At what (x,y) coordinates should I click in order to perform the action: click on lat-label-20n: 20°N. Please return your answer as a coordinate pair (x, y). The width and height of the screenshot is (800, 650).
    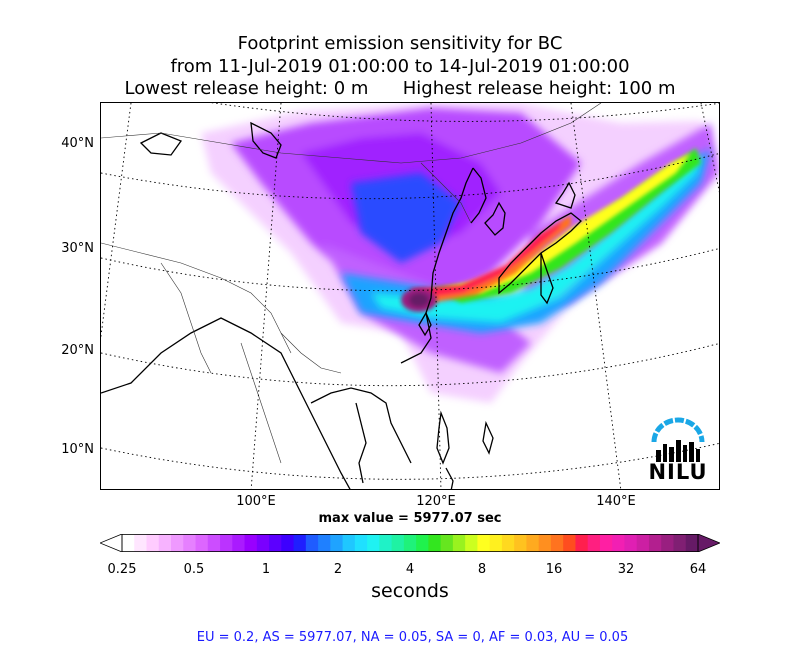
    Looking at the image, I should click on (77, 350).